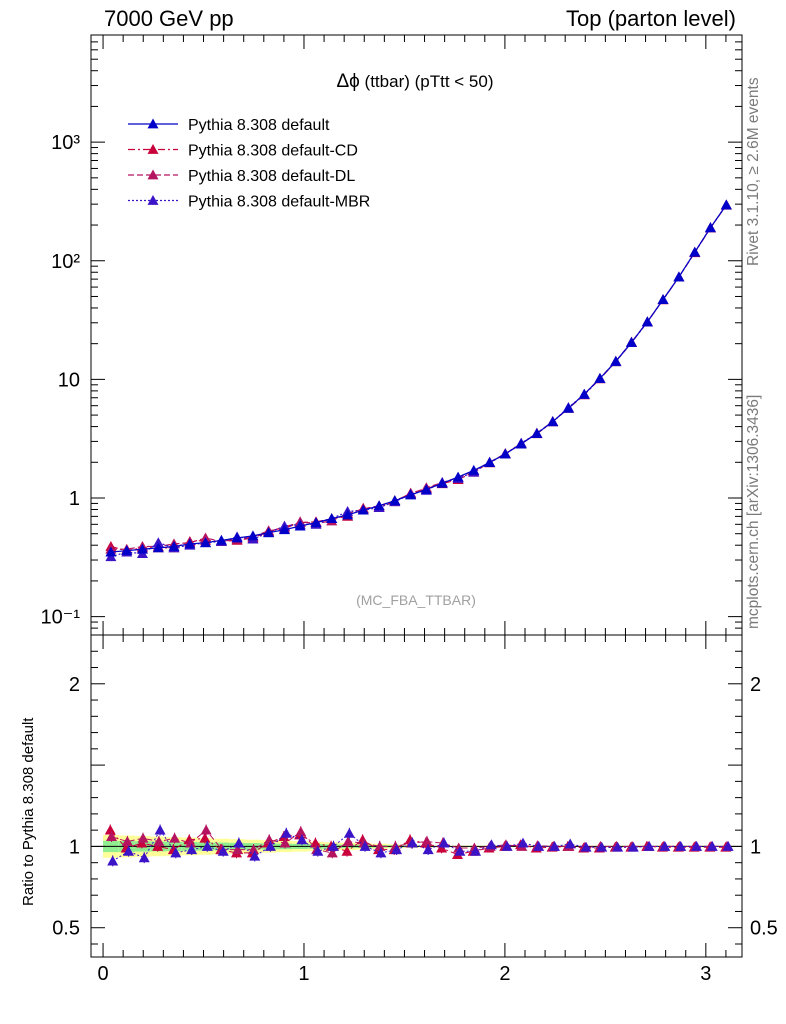 The height and width of the screenshot is (1024, 786). I want to click on legend-label: Pythia 8.308 default-DL, so click(271, 176).